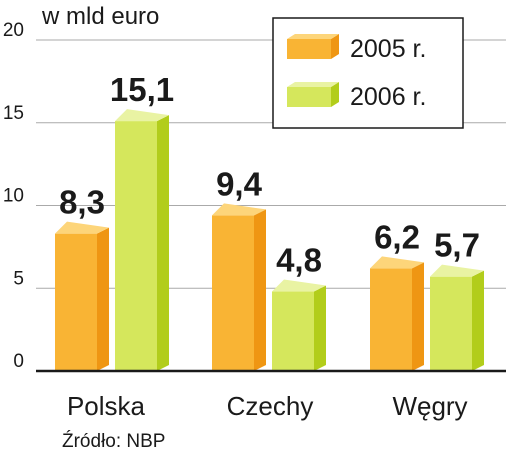 The image size is (512, 455). I want to click on legend-swatch-2005, so click(313, 46).